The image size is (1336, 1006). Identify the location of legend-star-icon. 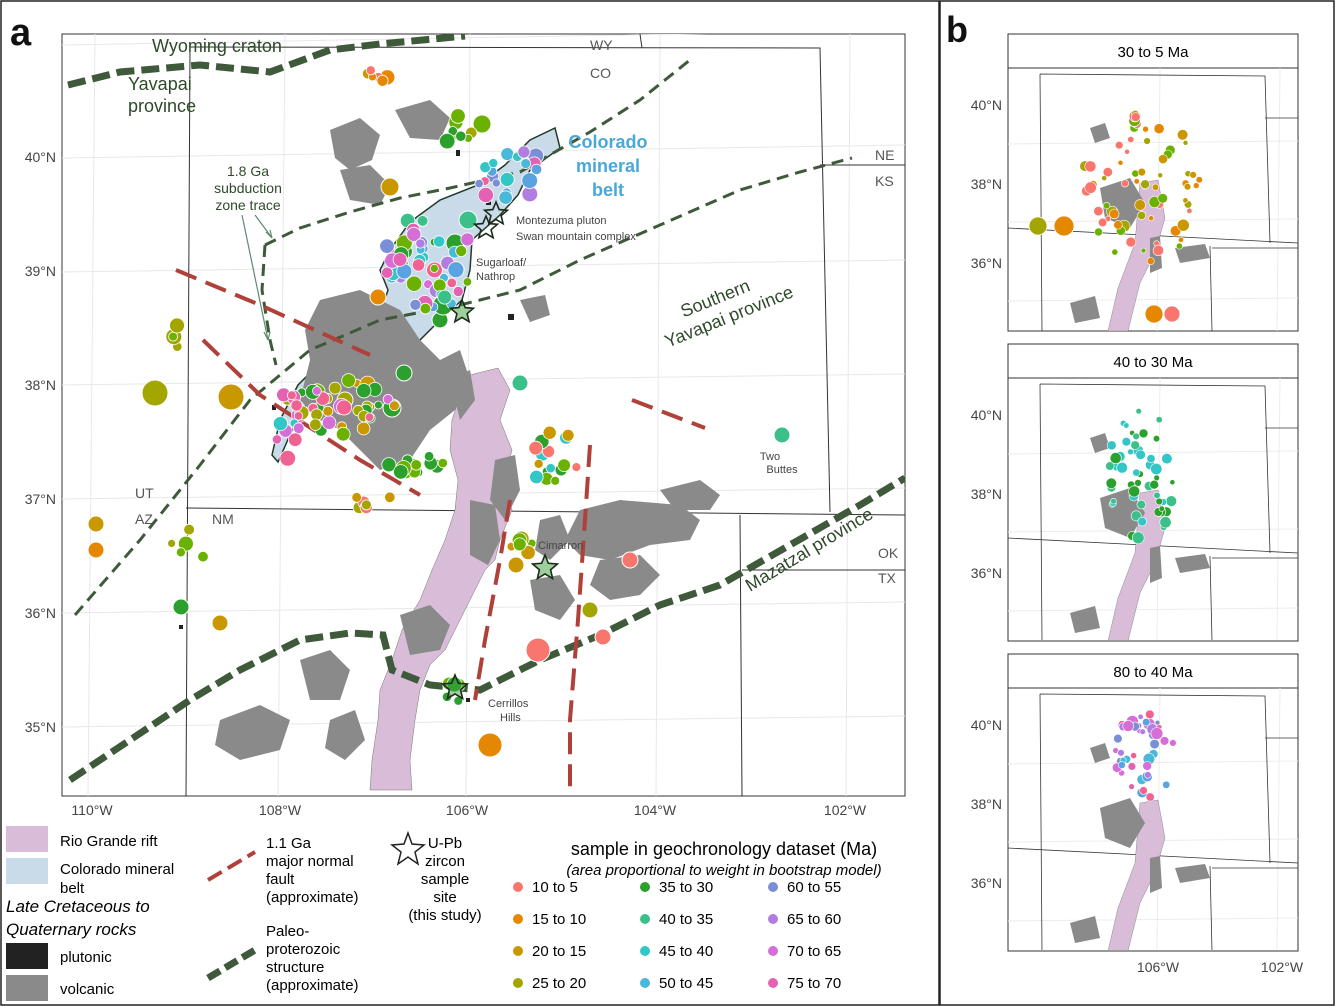
(408, 848).